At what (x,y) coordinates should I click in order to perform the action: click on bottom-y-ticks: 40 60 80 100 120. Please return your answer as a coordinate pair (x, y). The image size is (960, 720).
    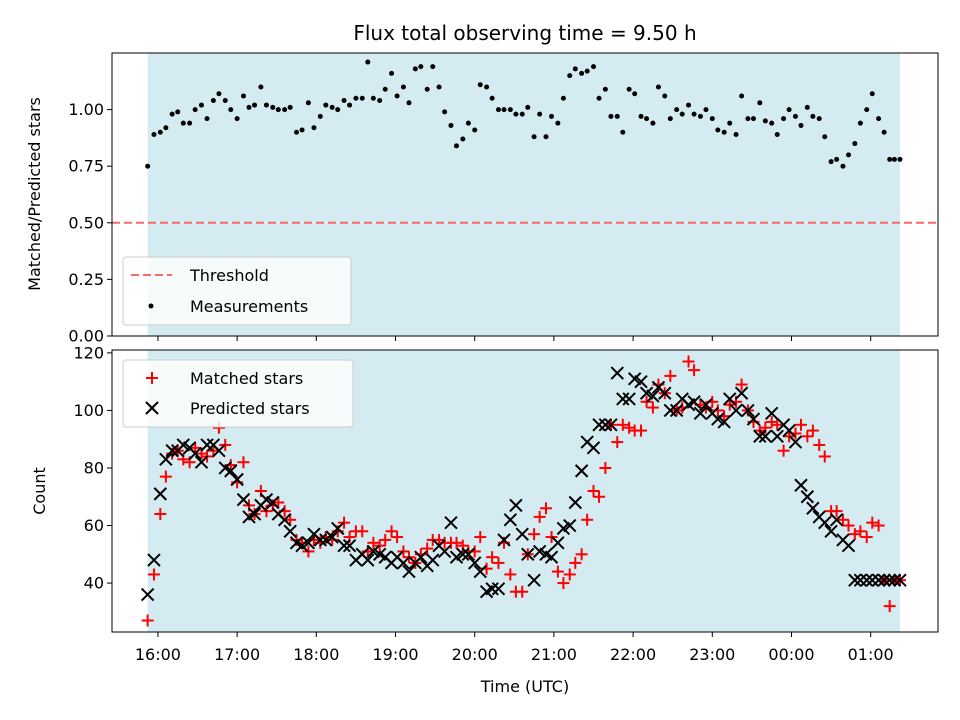
    Looking at the image, I should click on (92, 468).